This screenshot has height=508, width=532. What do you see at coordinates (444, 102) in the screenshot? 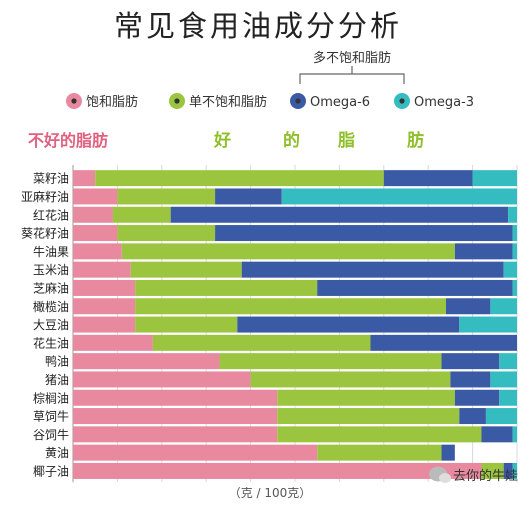
I see `legend-label-3: Omega-3` at bounding box center [444, 102].